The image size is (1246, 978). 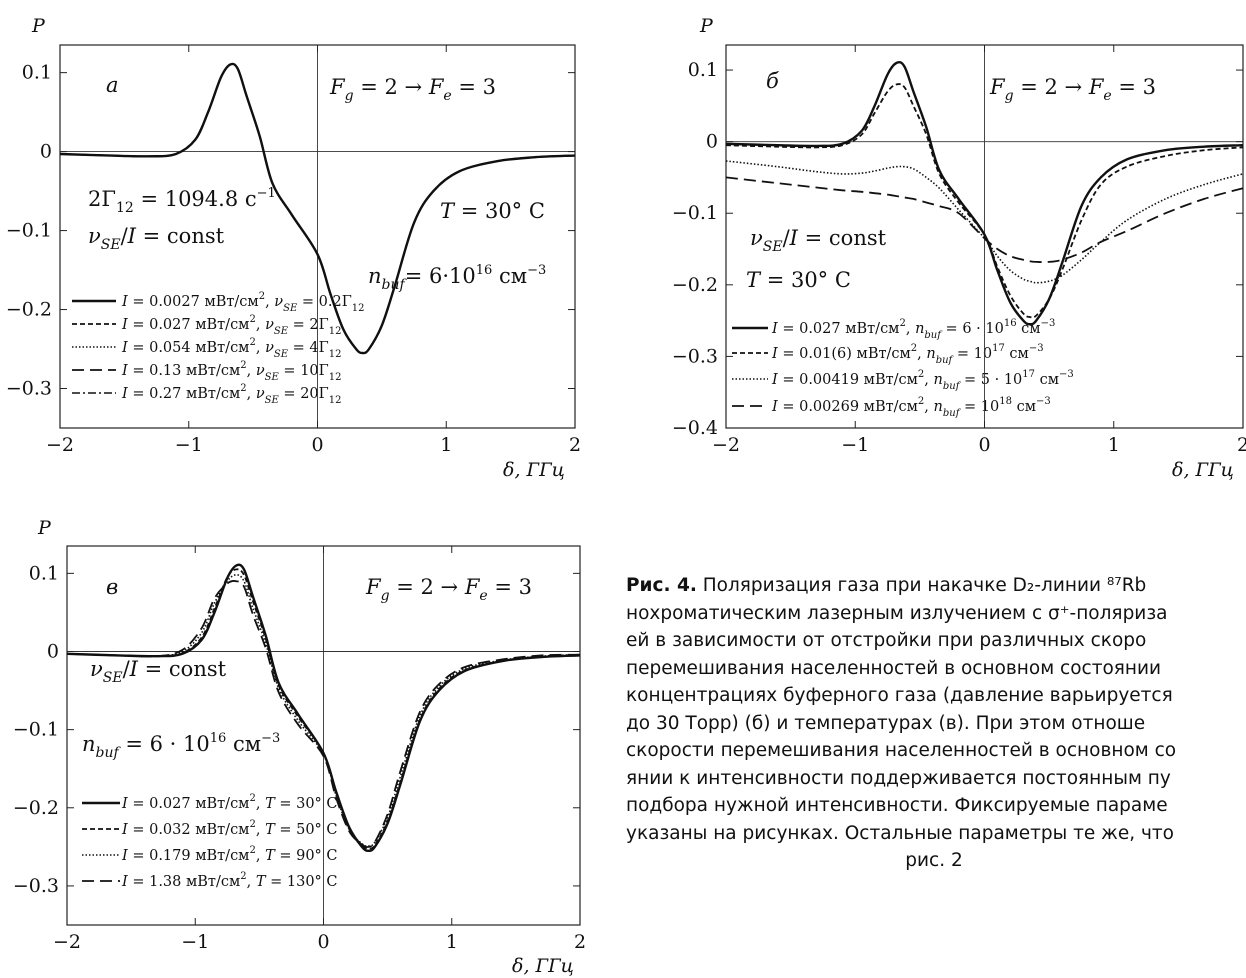 I want to click on legend-label: I = 0.27 мВт/см2, νSE = 20Γ12, so click(x=231, y=394).